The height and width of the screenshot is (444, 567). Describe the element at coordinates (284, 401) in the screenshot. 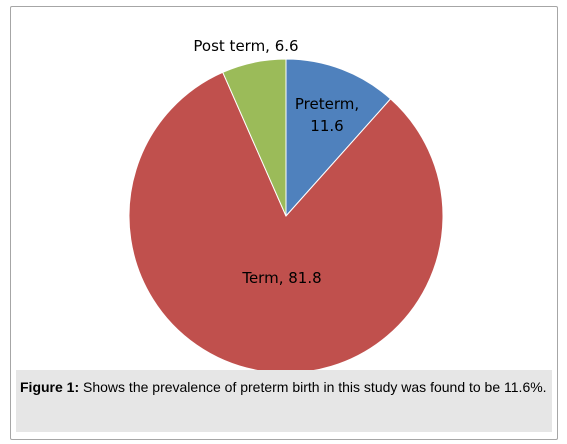

I see `caption-background` at that location.